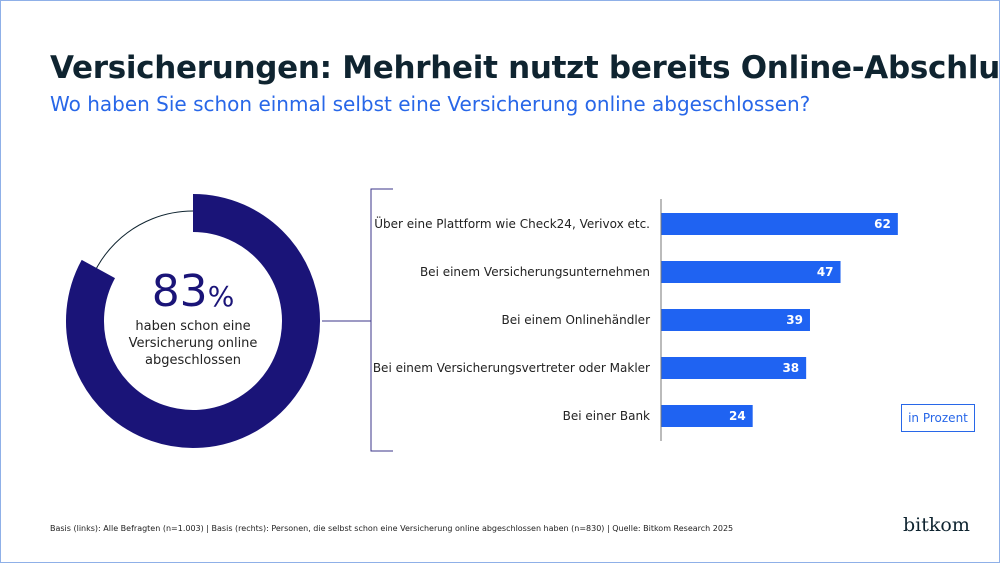 The image size is (1000, 563). Describe the element at coordinates (938, 418) in the screenshot. I see `unit-label: in Prozent` at that location.